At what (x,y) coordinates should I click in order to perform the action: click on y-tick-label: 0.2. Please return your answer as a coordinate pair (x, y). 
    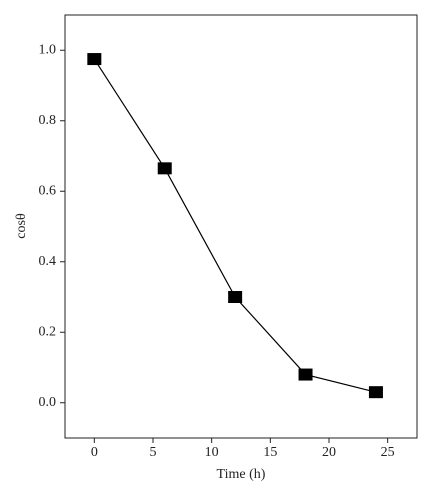
    Looking at the image, I should click on (48, 331).